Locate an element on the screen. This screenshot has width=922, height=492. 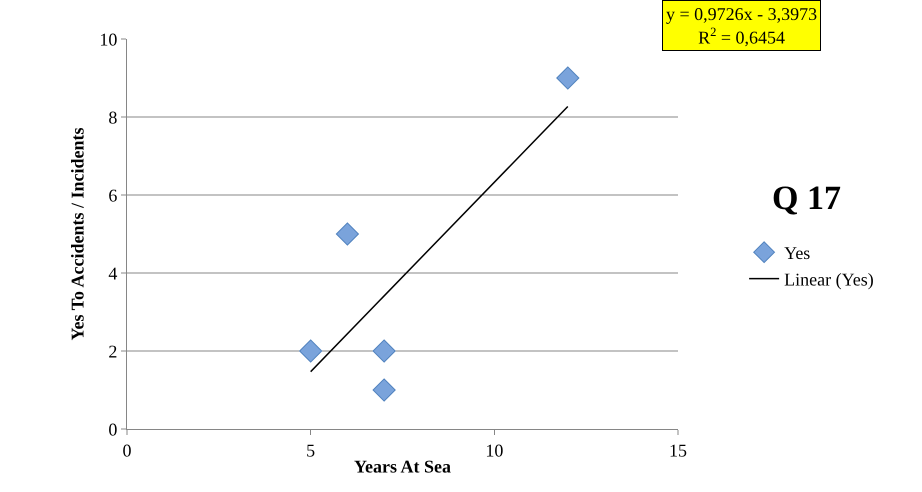
y-axis-title: Yes To Accidents / Incidents is located at coordinates (78, 234).